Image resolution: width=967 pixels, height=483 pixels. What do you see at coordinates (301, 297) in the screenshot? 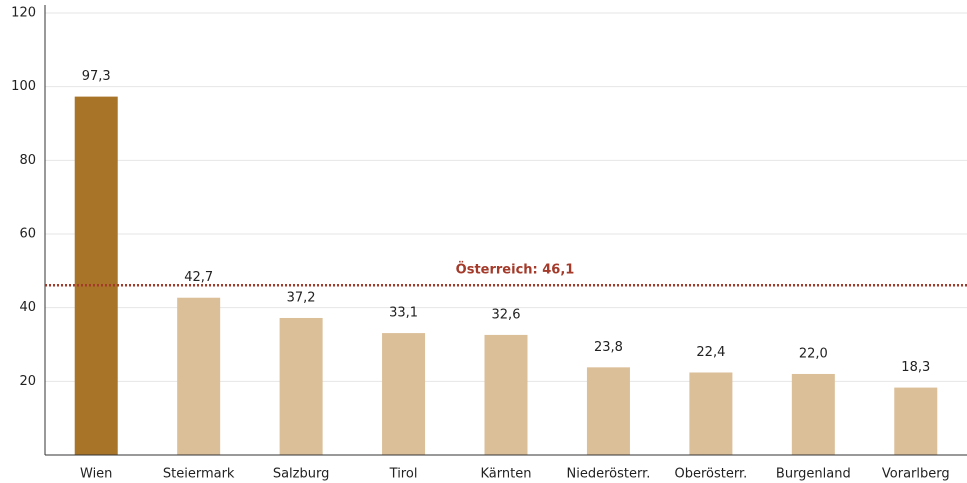
I see `value-label: 37,2` at bounding box center [301, 297].